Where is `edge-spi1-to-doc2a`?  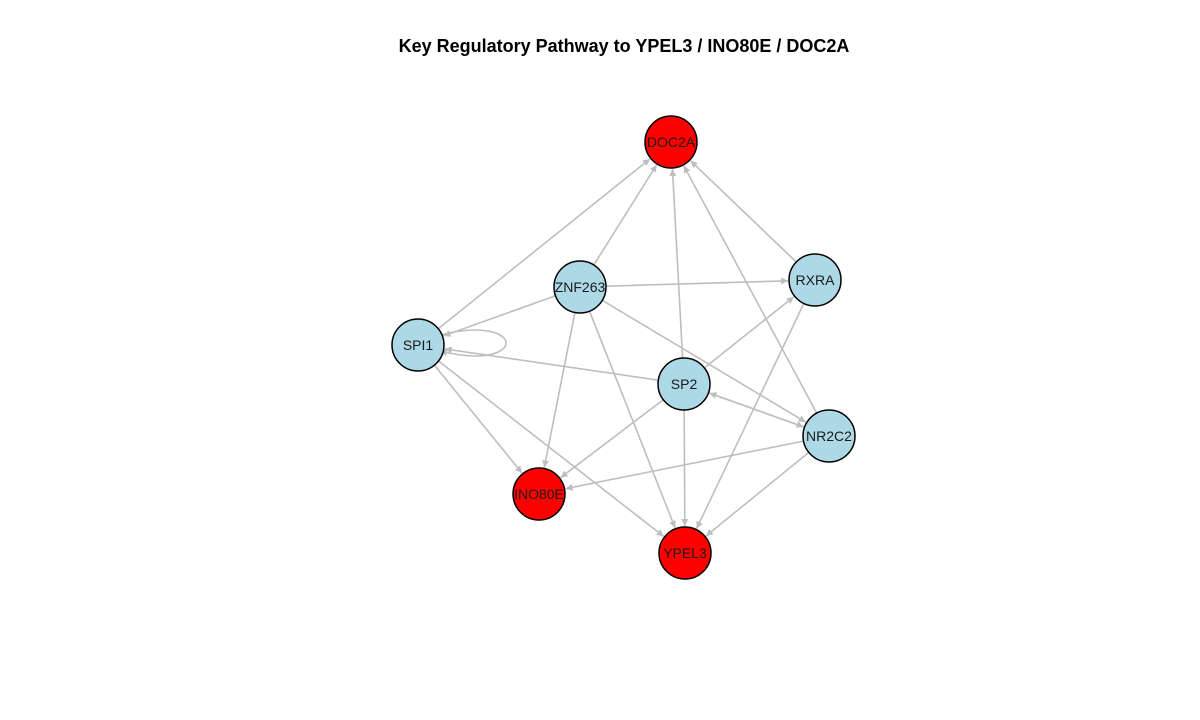 edge-spi1-to-doc2a is located at coordinates (544, 244).